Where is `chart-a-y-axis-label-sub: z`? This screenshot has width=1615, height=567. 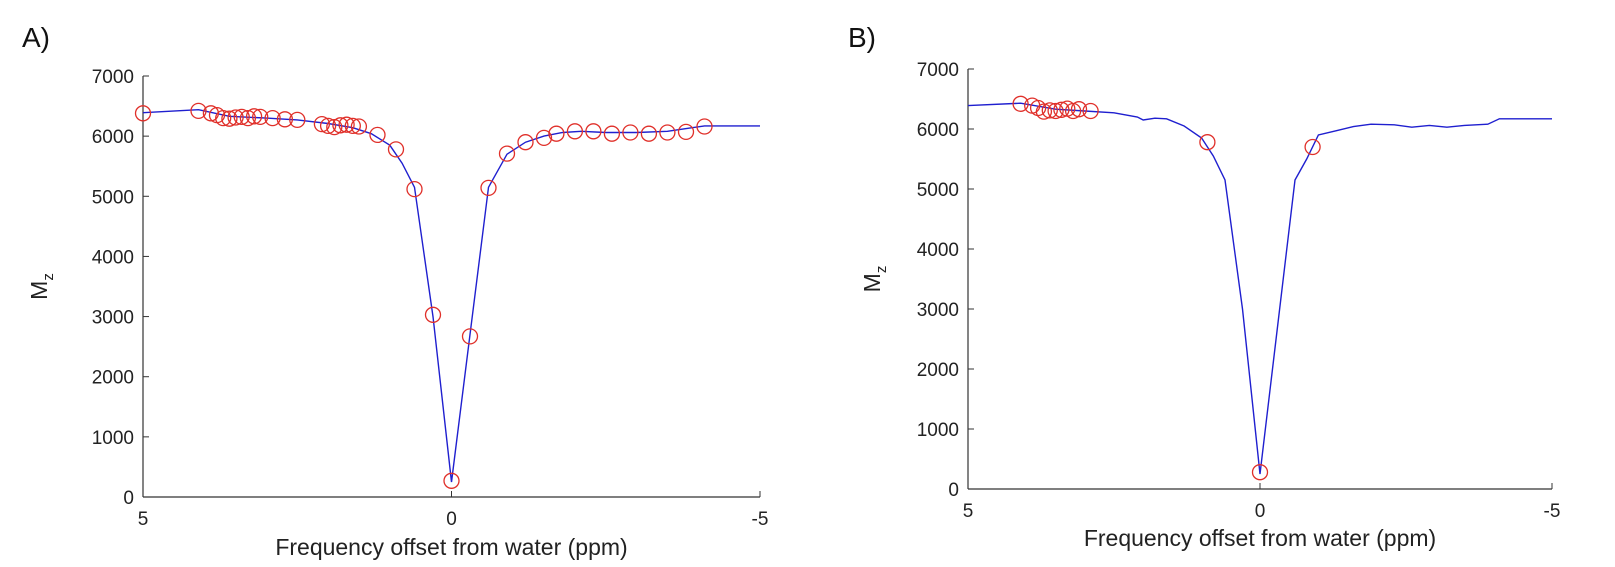
chart-a-y-axis-label-sub: z is located at coordinates (48, 277).